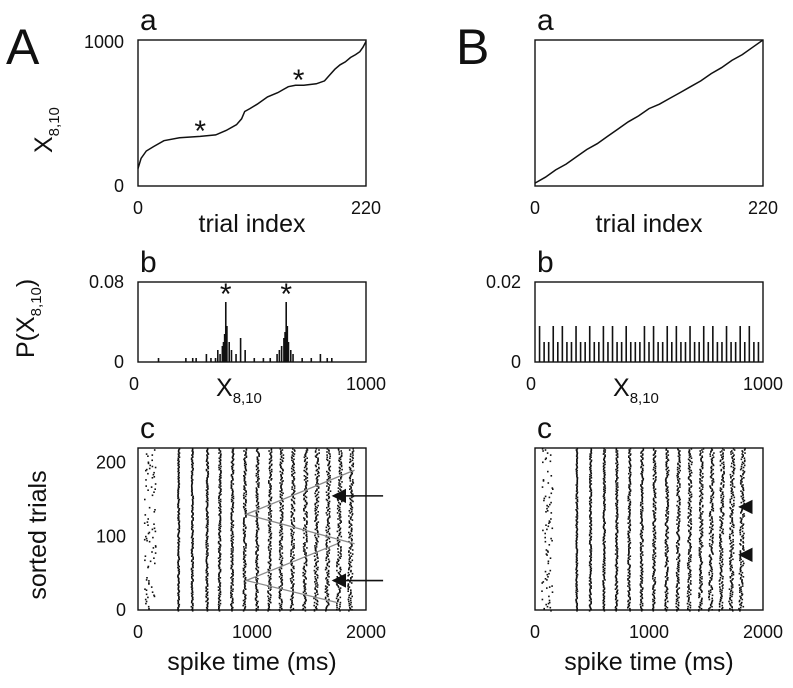 This screenshot has width=793, height=688. What do you see at coordinates (138, 208) in the screenshot?
I see `x-tick-label: 0` at bounding box center [138, 208].